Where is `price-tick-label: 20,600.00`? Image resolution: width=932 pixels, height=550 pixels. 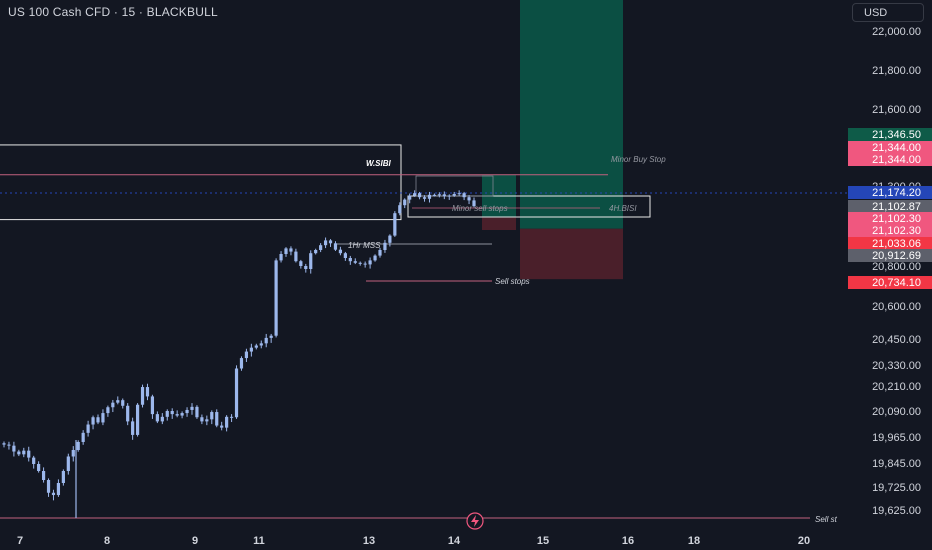 price-tick-label: 20,600.00 is located at coordinates (896, 307).